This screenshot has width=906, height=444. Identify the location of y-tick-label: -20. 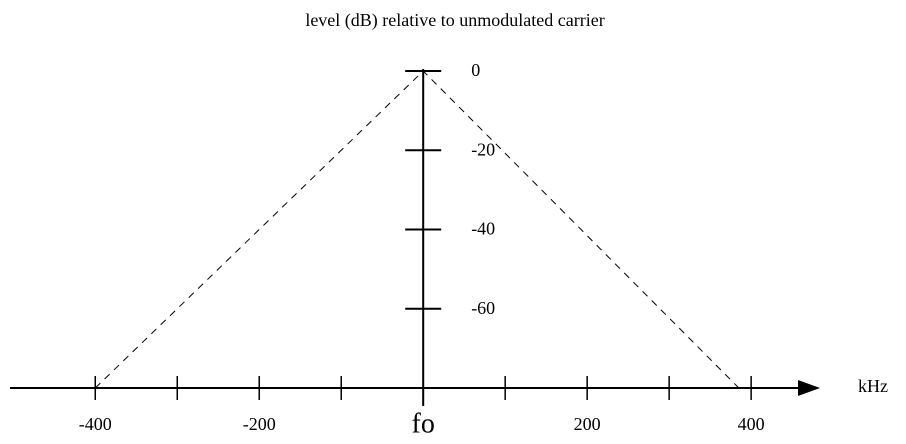
(483, 149).